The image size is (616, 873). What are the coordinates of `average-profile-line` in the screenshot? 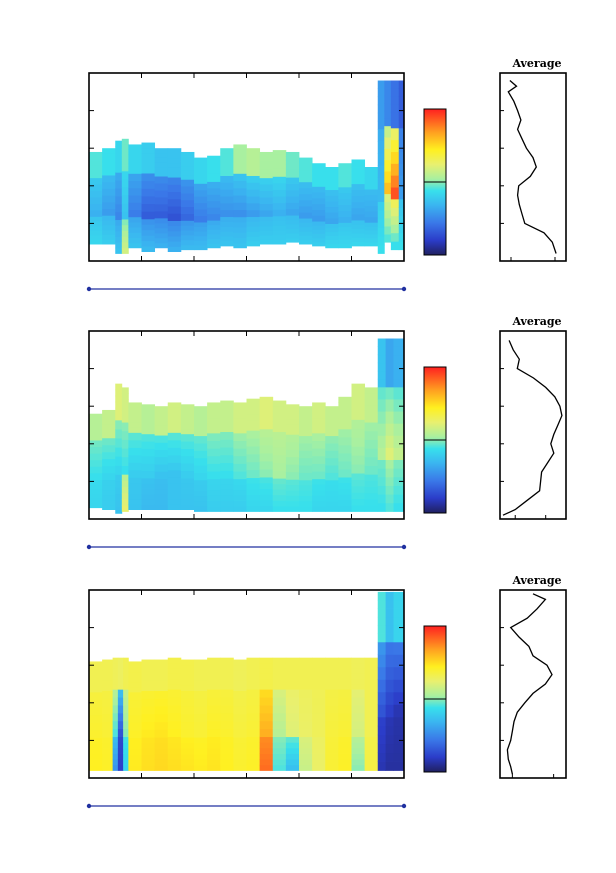 It's located at (529, 684).